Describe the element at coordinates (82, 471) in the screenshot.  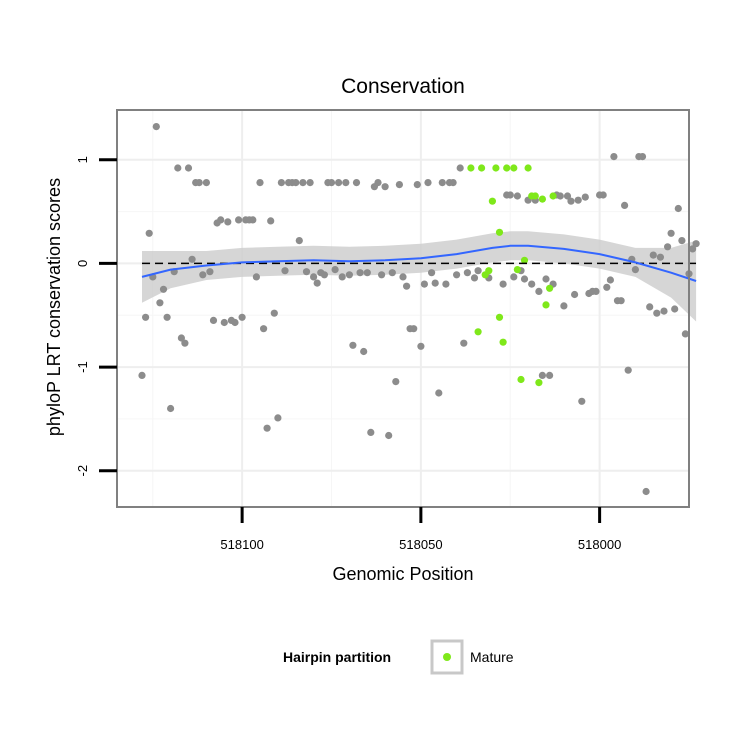
I see `y-tick-label: -2` at that location.